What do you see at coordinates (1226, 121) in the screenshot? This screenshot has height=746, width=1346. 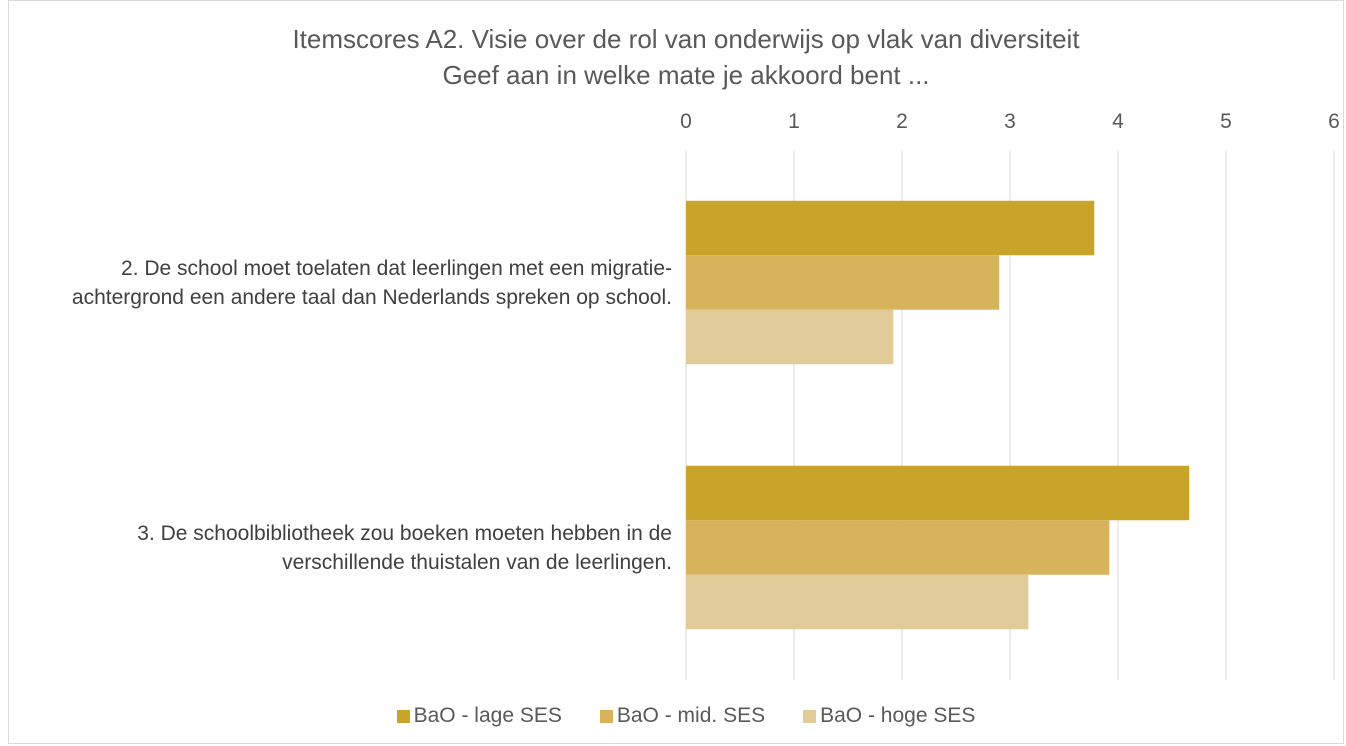 I see `x-tick-label: 5` at bounding box center [1226, 121].